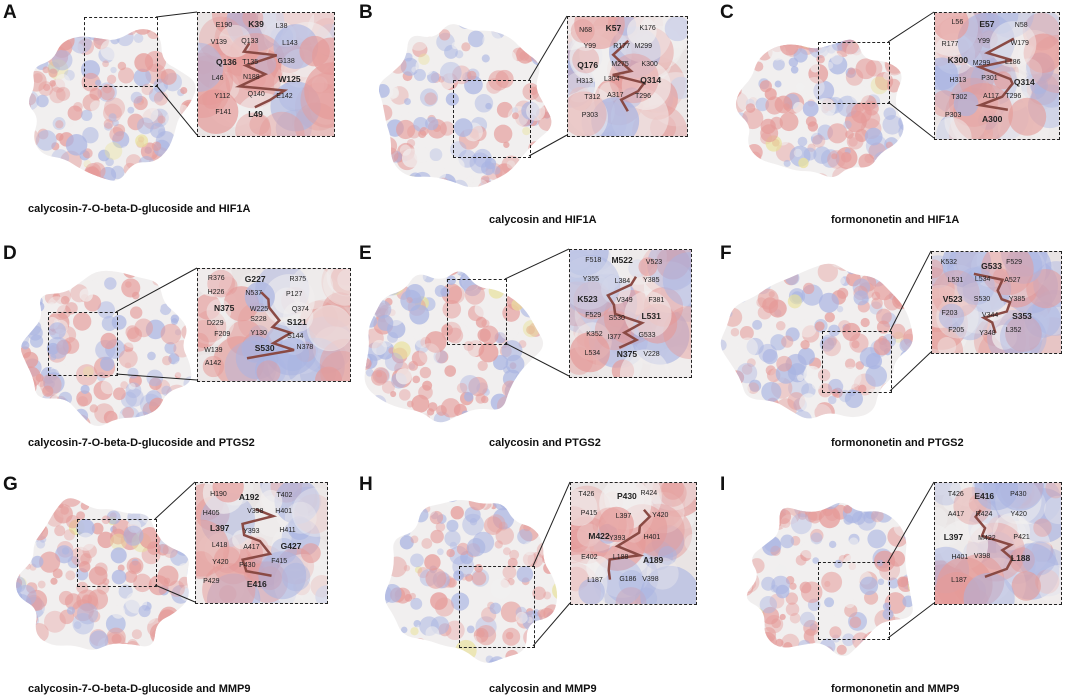 The height and width of the screenshot is (696, 1065). I want to click on residue-label: N68, so click(585, 30).